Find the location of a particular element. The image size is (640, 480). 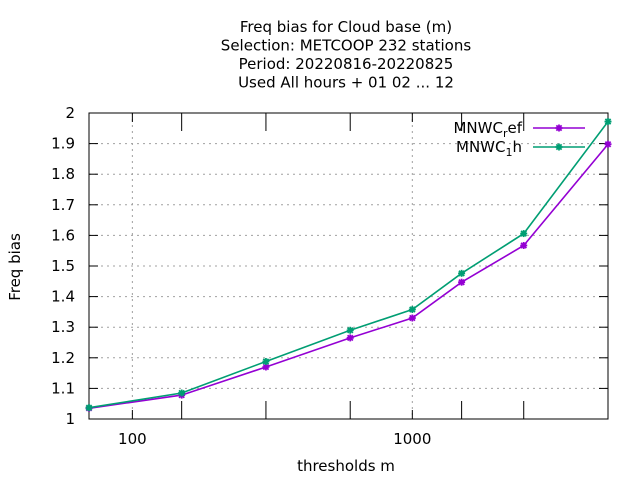

legend-label: MNWC1h is located at coordinates (489, 148).